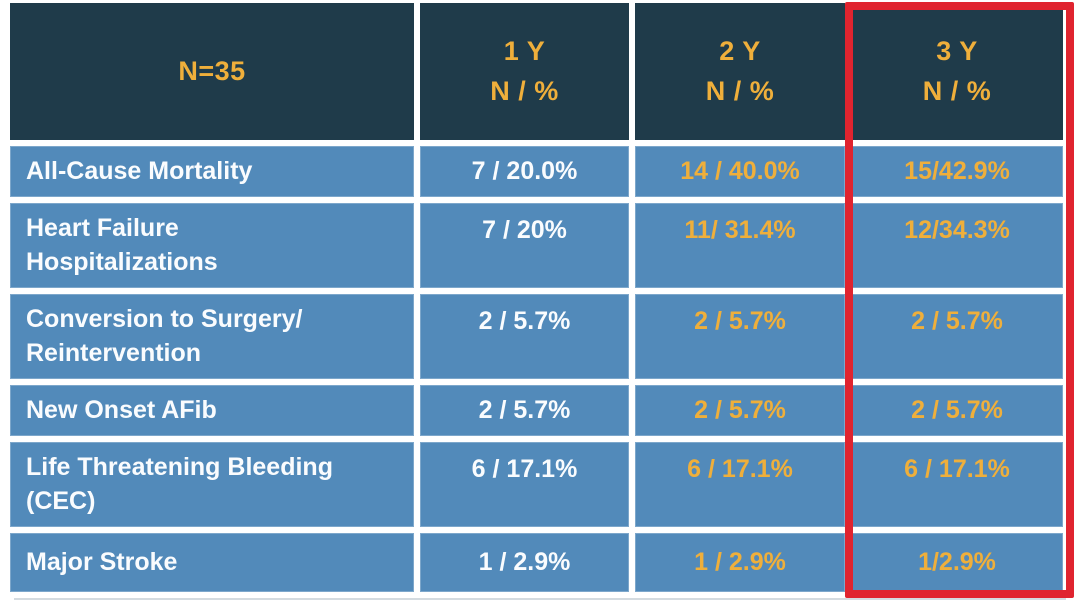 The image size is (1080, 601). Describe the element at coordinates (740, 410) in the screenshot. I see `value-afib-2y: 2 / 5.7%` at that location.